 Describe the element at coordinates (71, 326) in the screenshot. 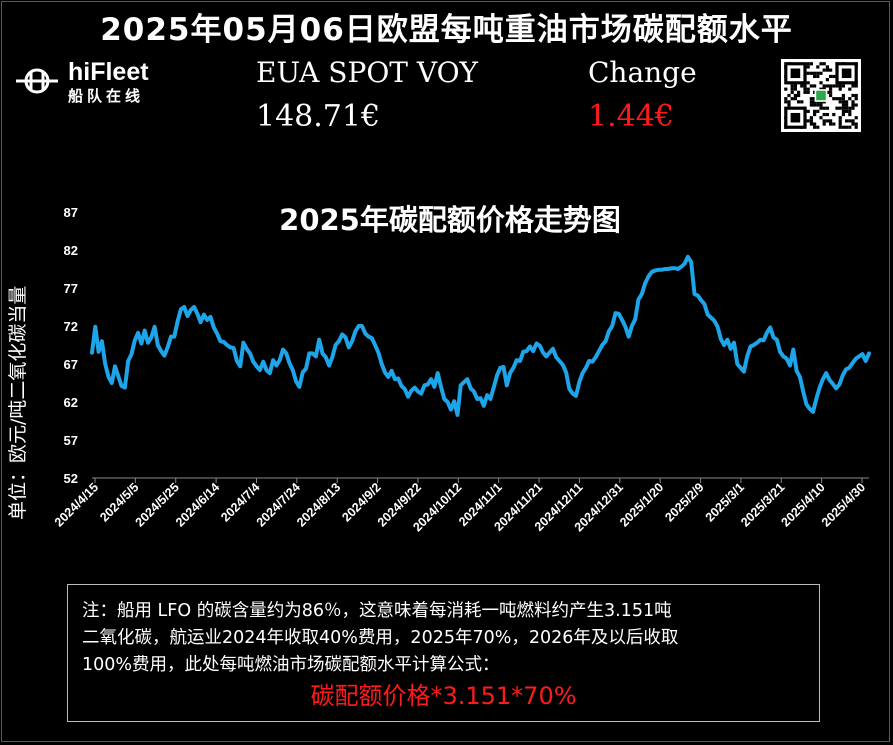

I see `y-tick-label: 72` at that location.